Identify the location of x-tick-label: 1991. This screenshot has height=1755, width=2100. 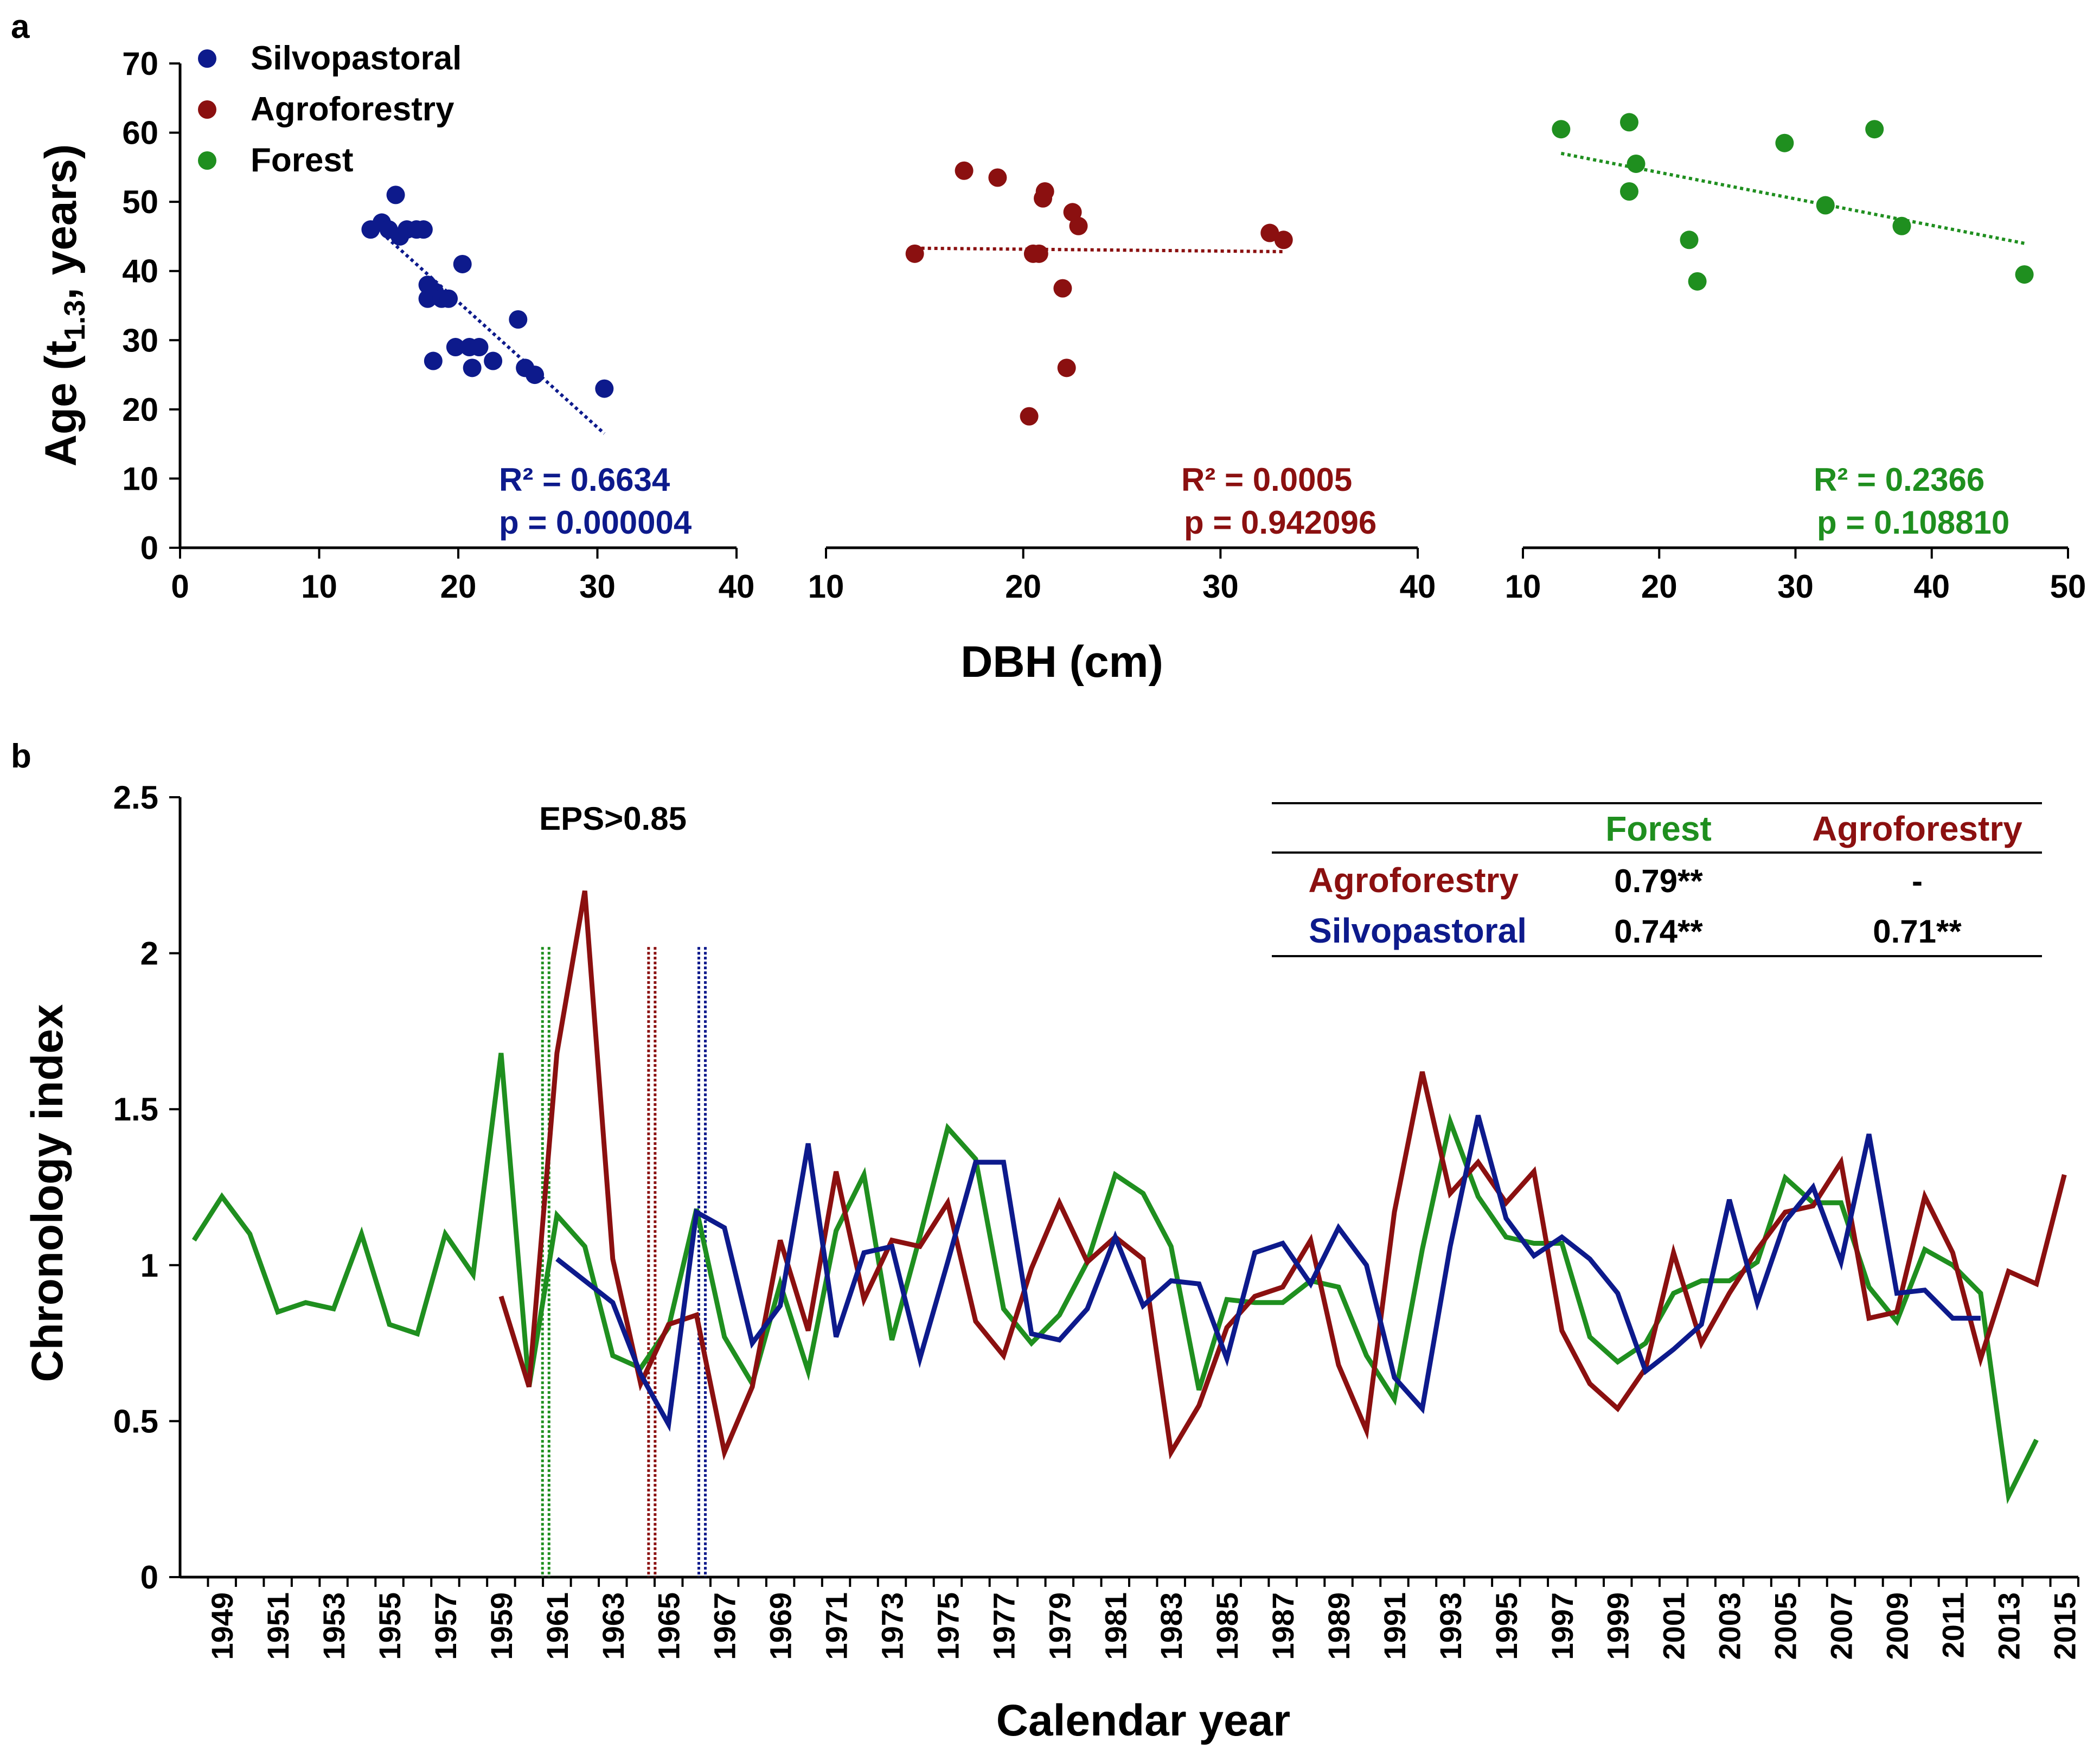
(1395, 1626).